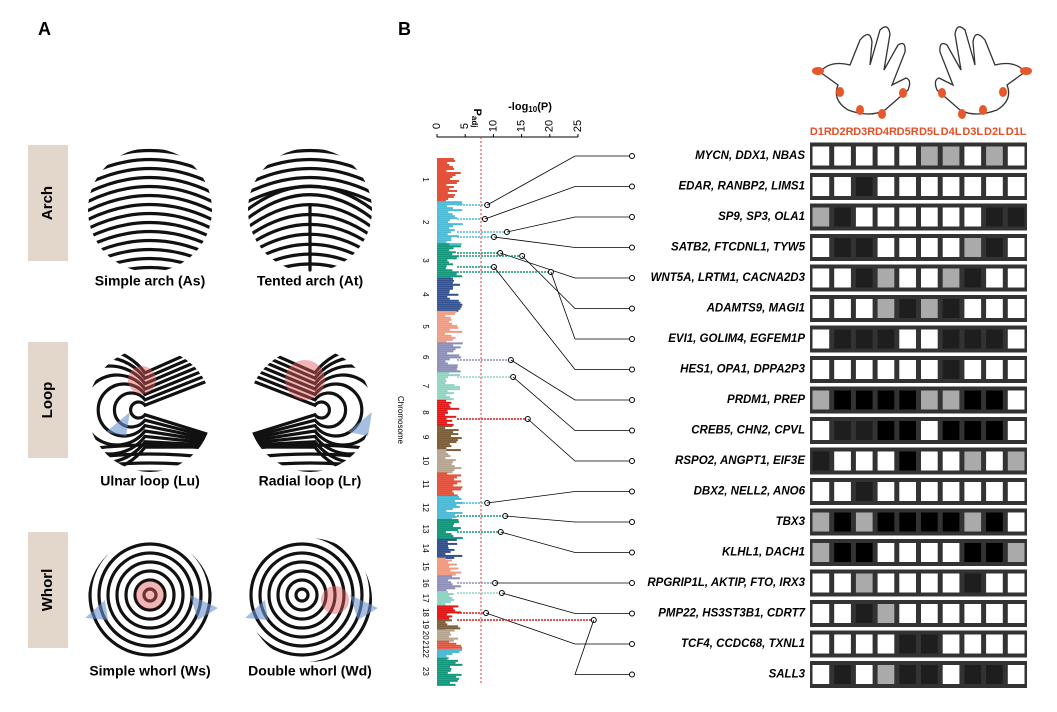  What do you see at coordinates (755, 309) in the screenshot?
I see `gene-label: ADAMTS9, MAGI1` at bounding box center [755, 309].